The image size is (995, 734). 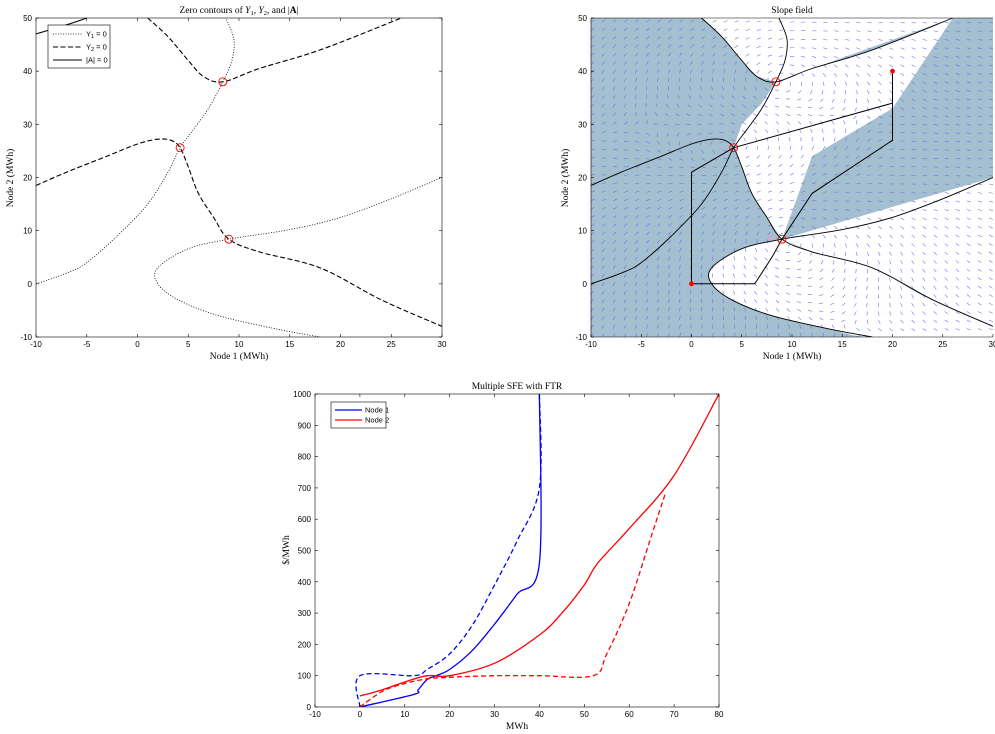 What do you see at coordinates (719, 714) in the screenshot?
I see `x-tick-label: 80` at bounding box center [719, 714].